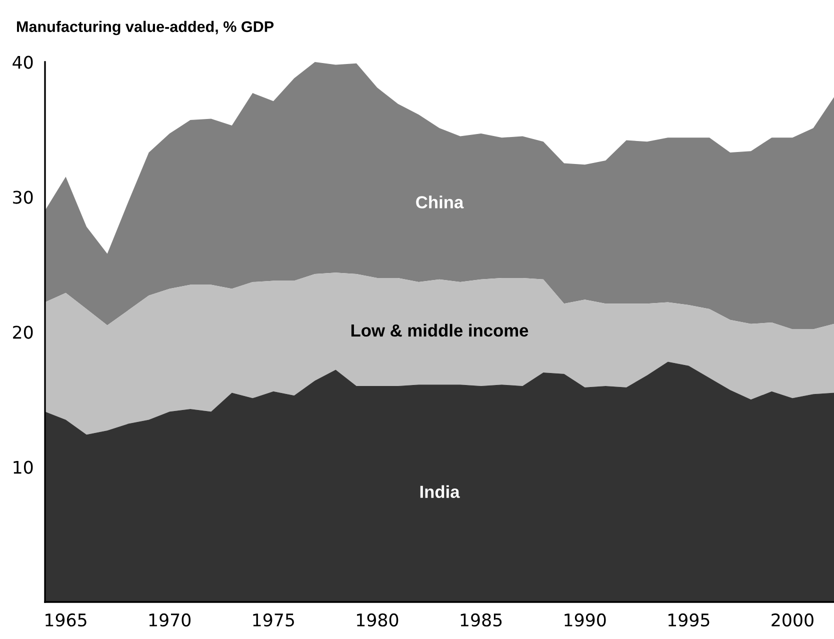  What do you see at coordinates (23, 197) in the screenshot?
I see `y-tick-label: 30` at bounding box center [23, 197].